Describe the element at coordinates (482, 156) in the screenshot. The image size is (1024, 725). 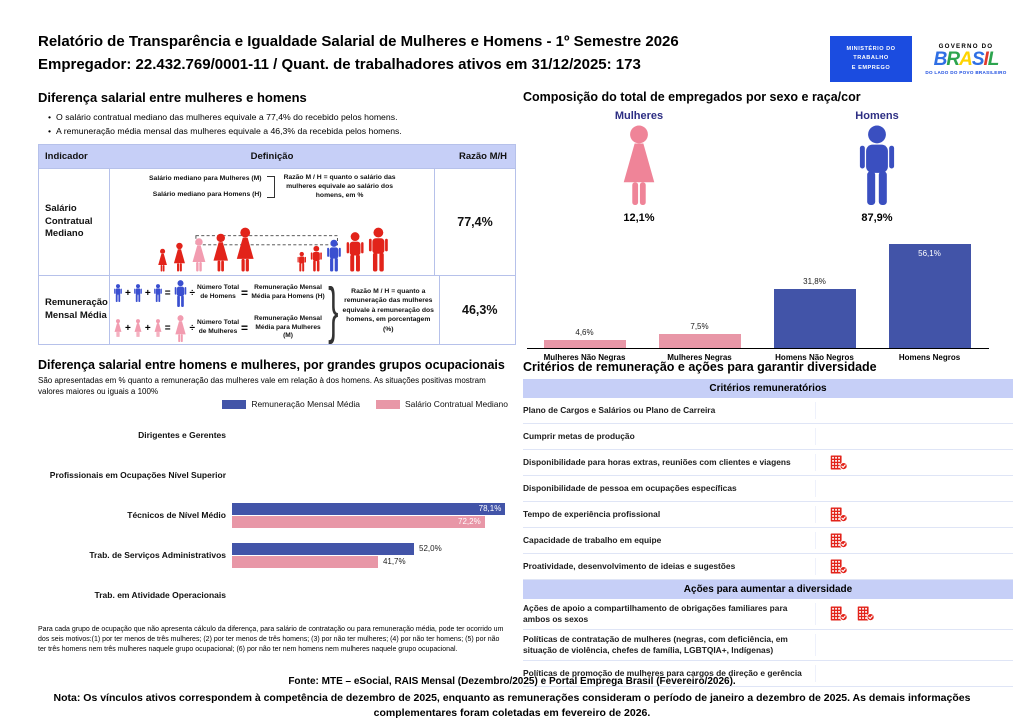
I see `col-header-razao: Razão M/H` at that location.